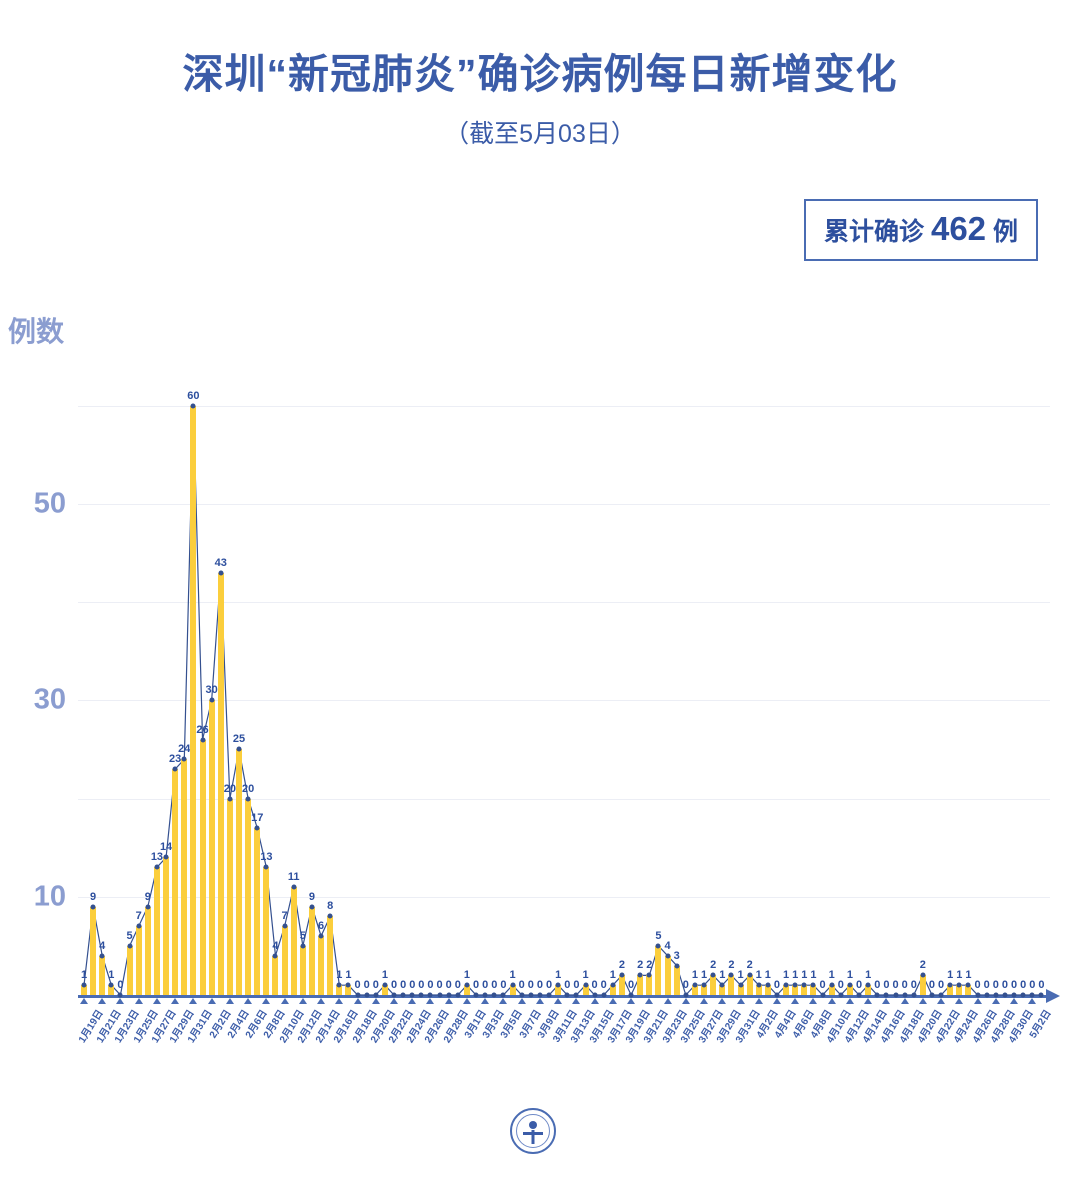 This screenshot has width=1080, height=1184. Describe the element at coordinates (874, 232) in the screenshot. I see `badge-prefix-label: 累计确诊` at that location.